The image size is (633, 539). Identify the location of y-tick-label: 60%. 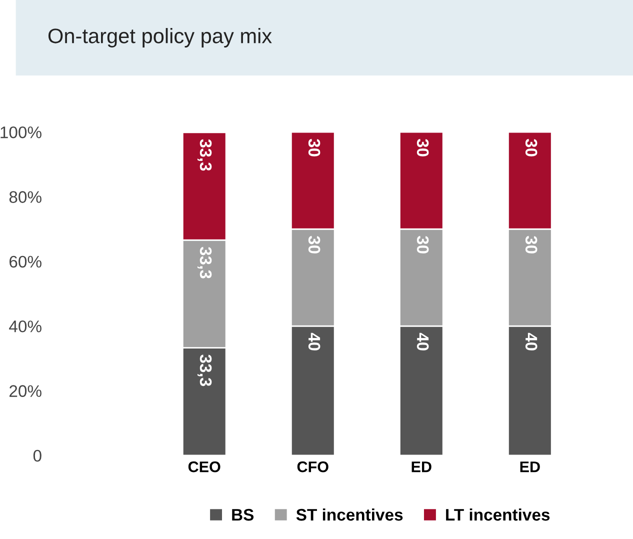
(26, 262).